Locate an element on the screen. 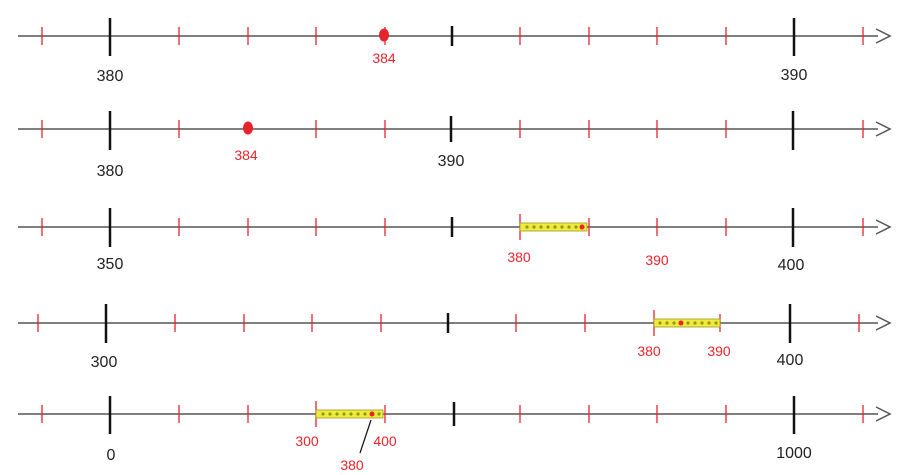 The image size is (901, 475). number-line-2: 380 390 384 is located at coordinates (455, 145).